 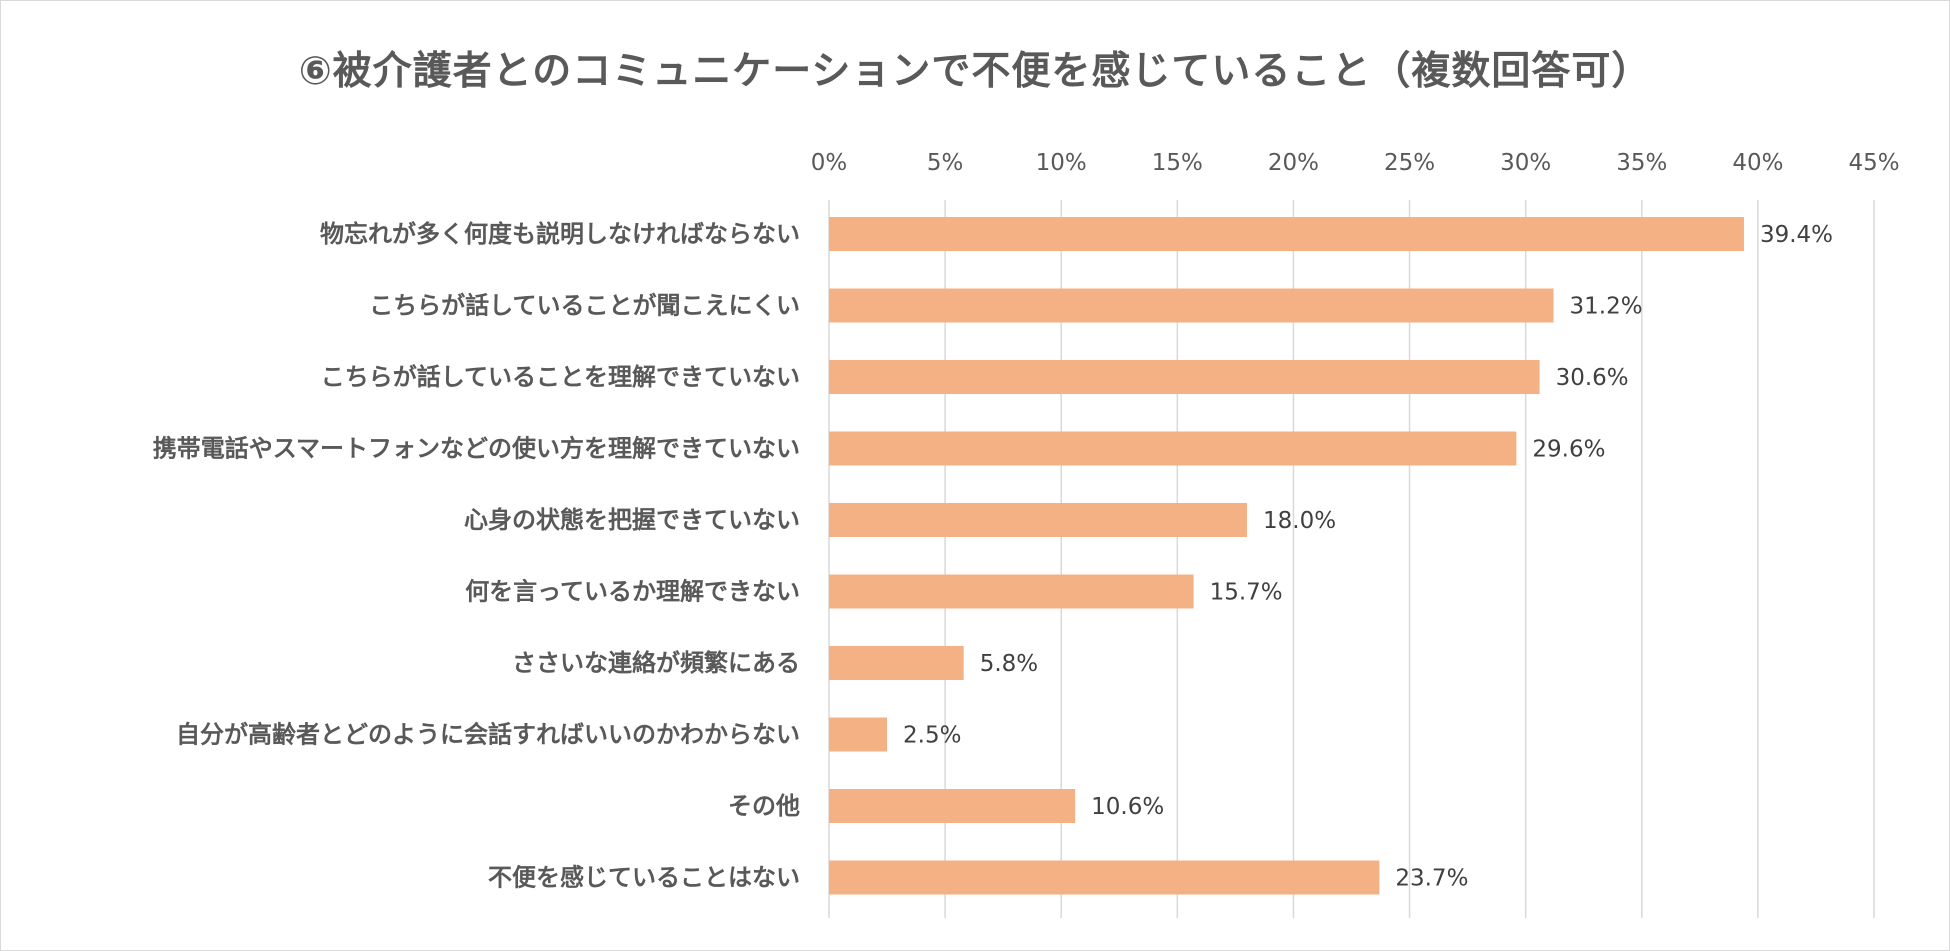 What do you see at coordinates (1061, 163) in the screenshot?
I see `x-tick-label: 10%` at bounding box center [1061, 163].